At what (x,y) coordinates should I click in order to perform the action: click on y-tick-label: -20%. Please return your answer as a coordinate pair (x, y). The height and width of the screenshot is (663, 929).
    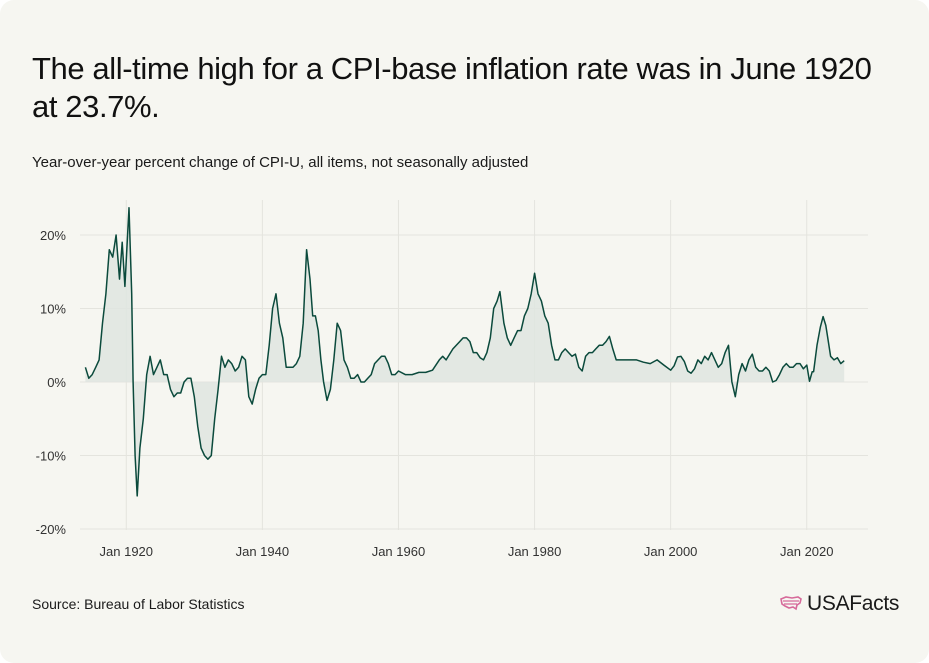
    Looking at the image, I should click on (51, 529).